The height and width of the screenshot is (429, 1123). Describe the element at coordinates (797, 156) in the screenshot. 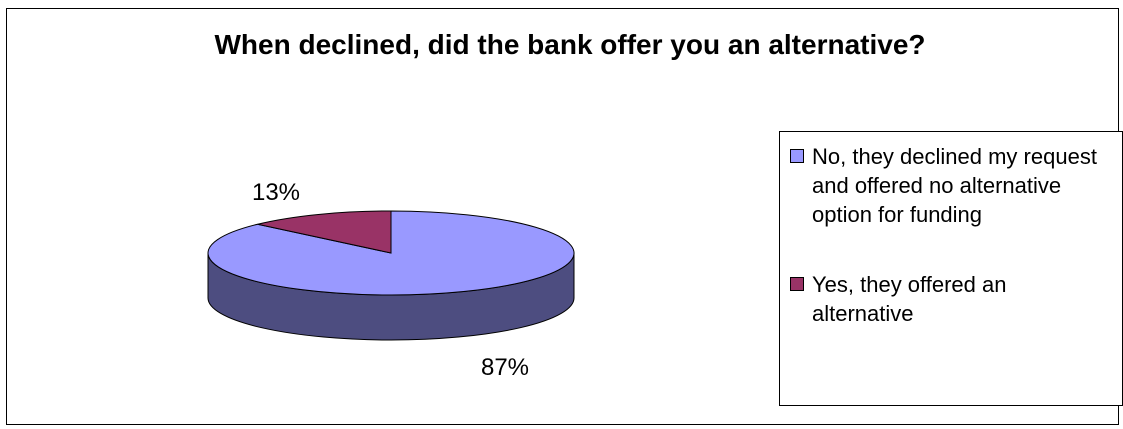

I see `legend-swatch-no` at that location.